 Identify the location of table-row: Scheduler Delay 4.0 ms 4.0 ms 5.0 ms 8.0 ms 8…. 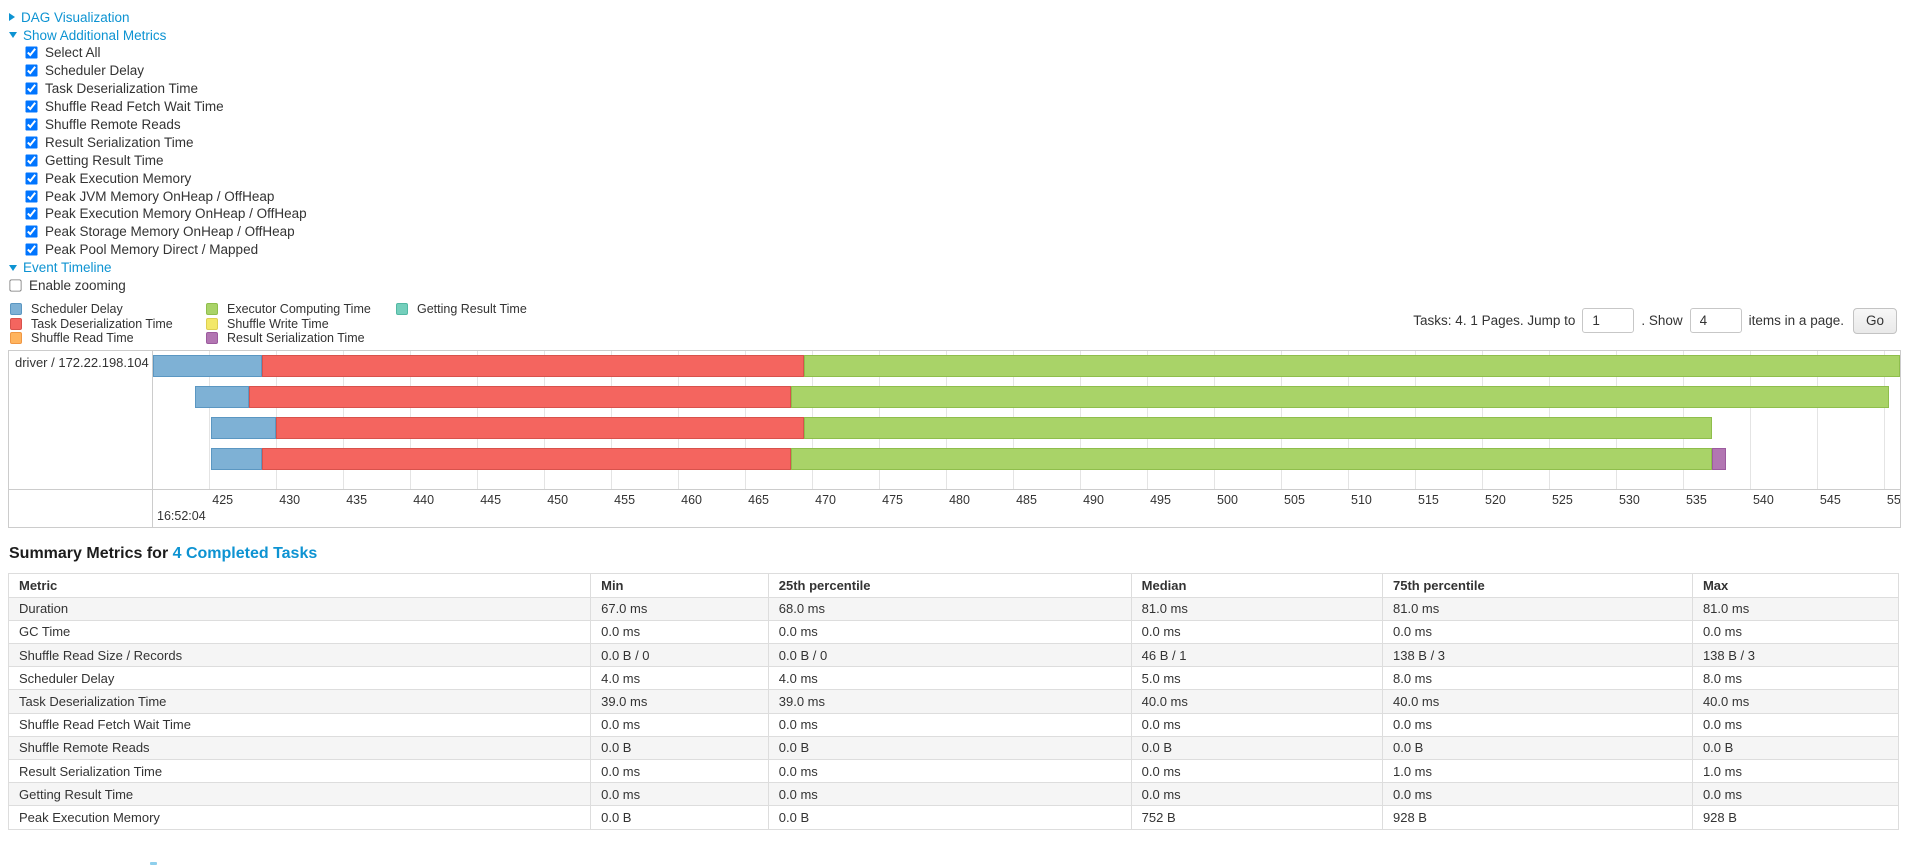
(953, 678).